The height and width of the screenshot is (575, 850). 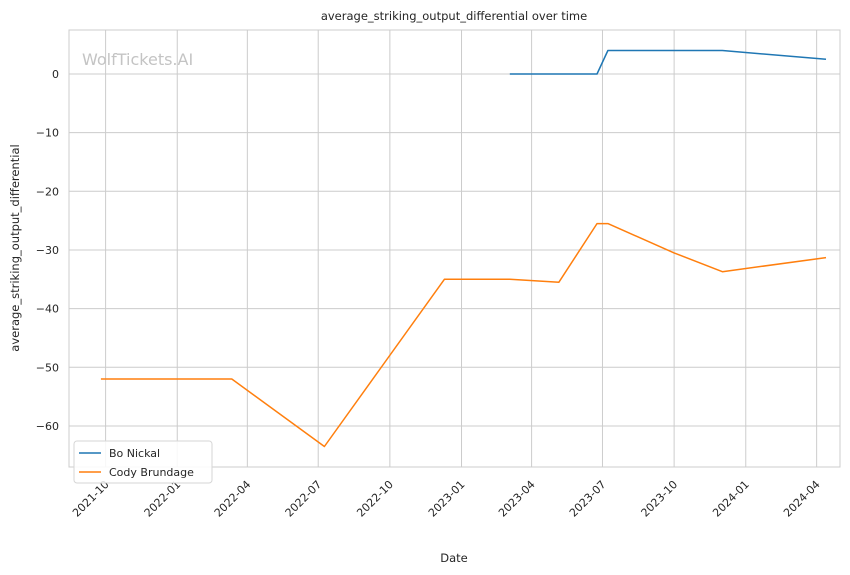 I want to click on legend-label: Cody Brundage, so click(x=151, y=472).